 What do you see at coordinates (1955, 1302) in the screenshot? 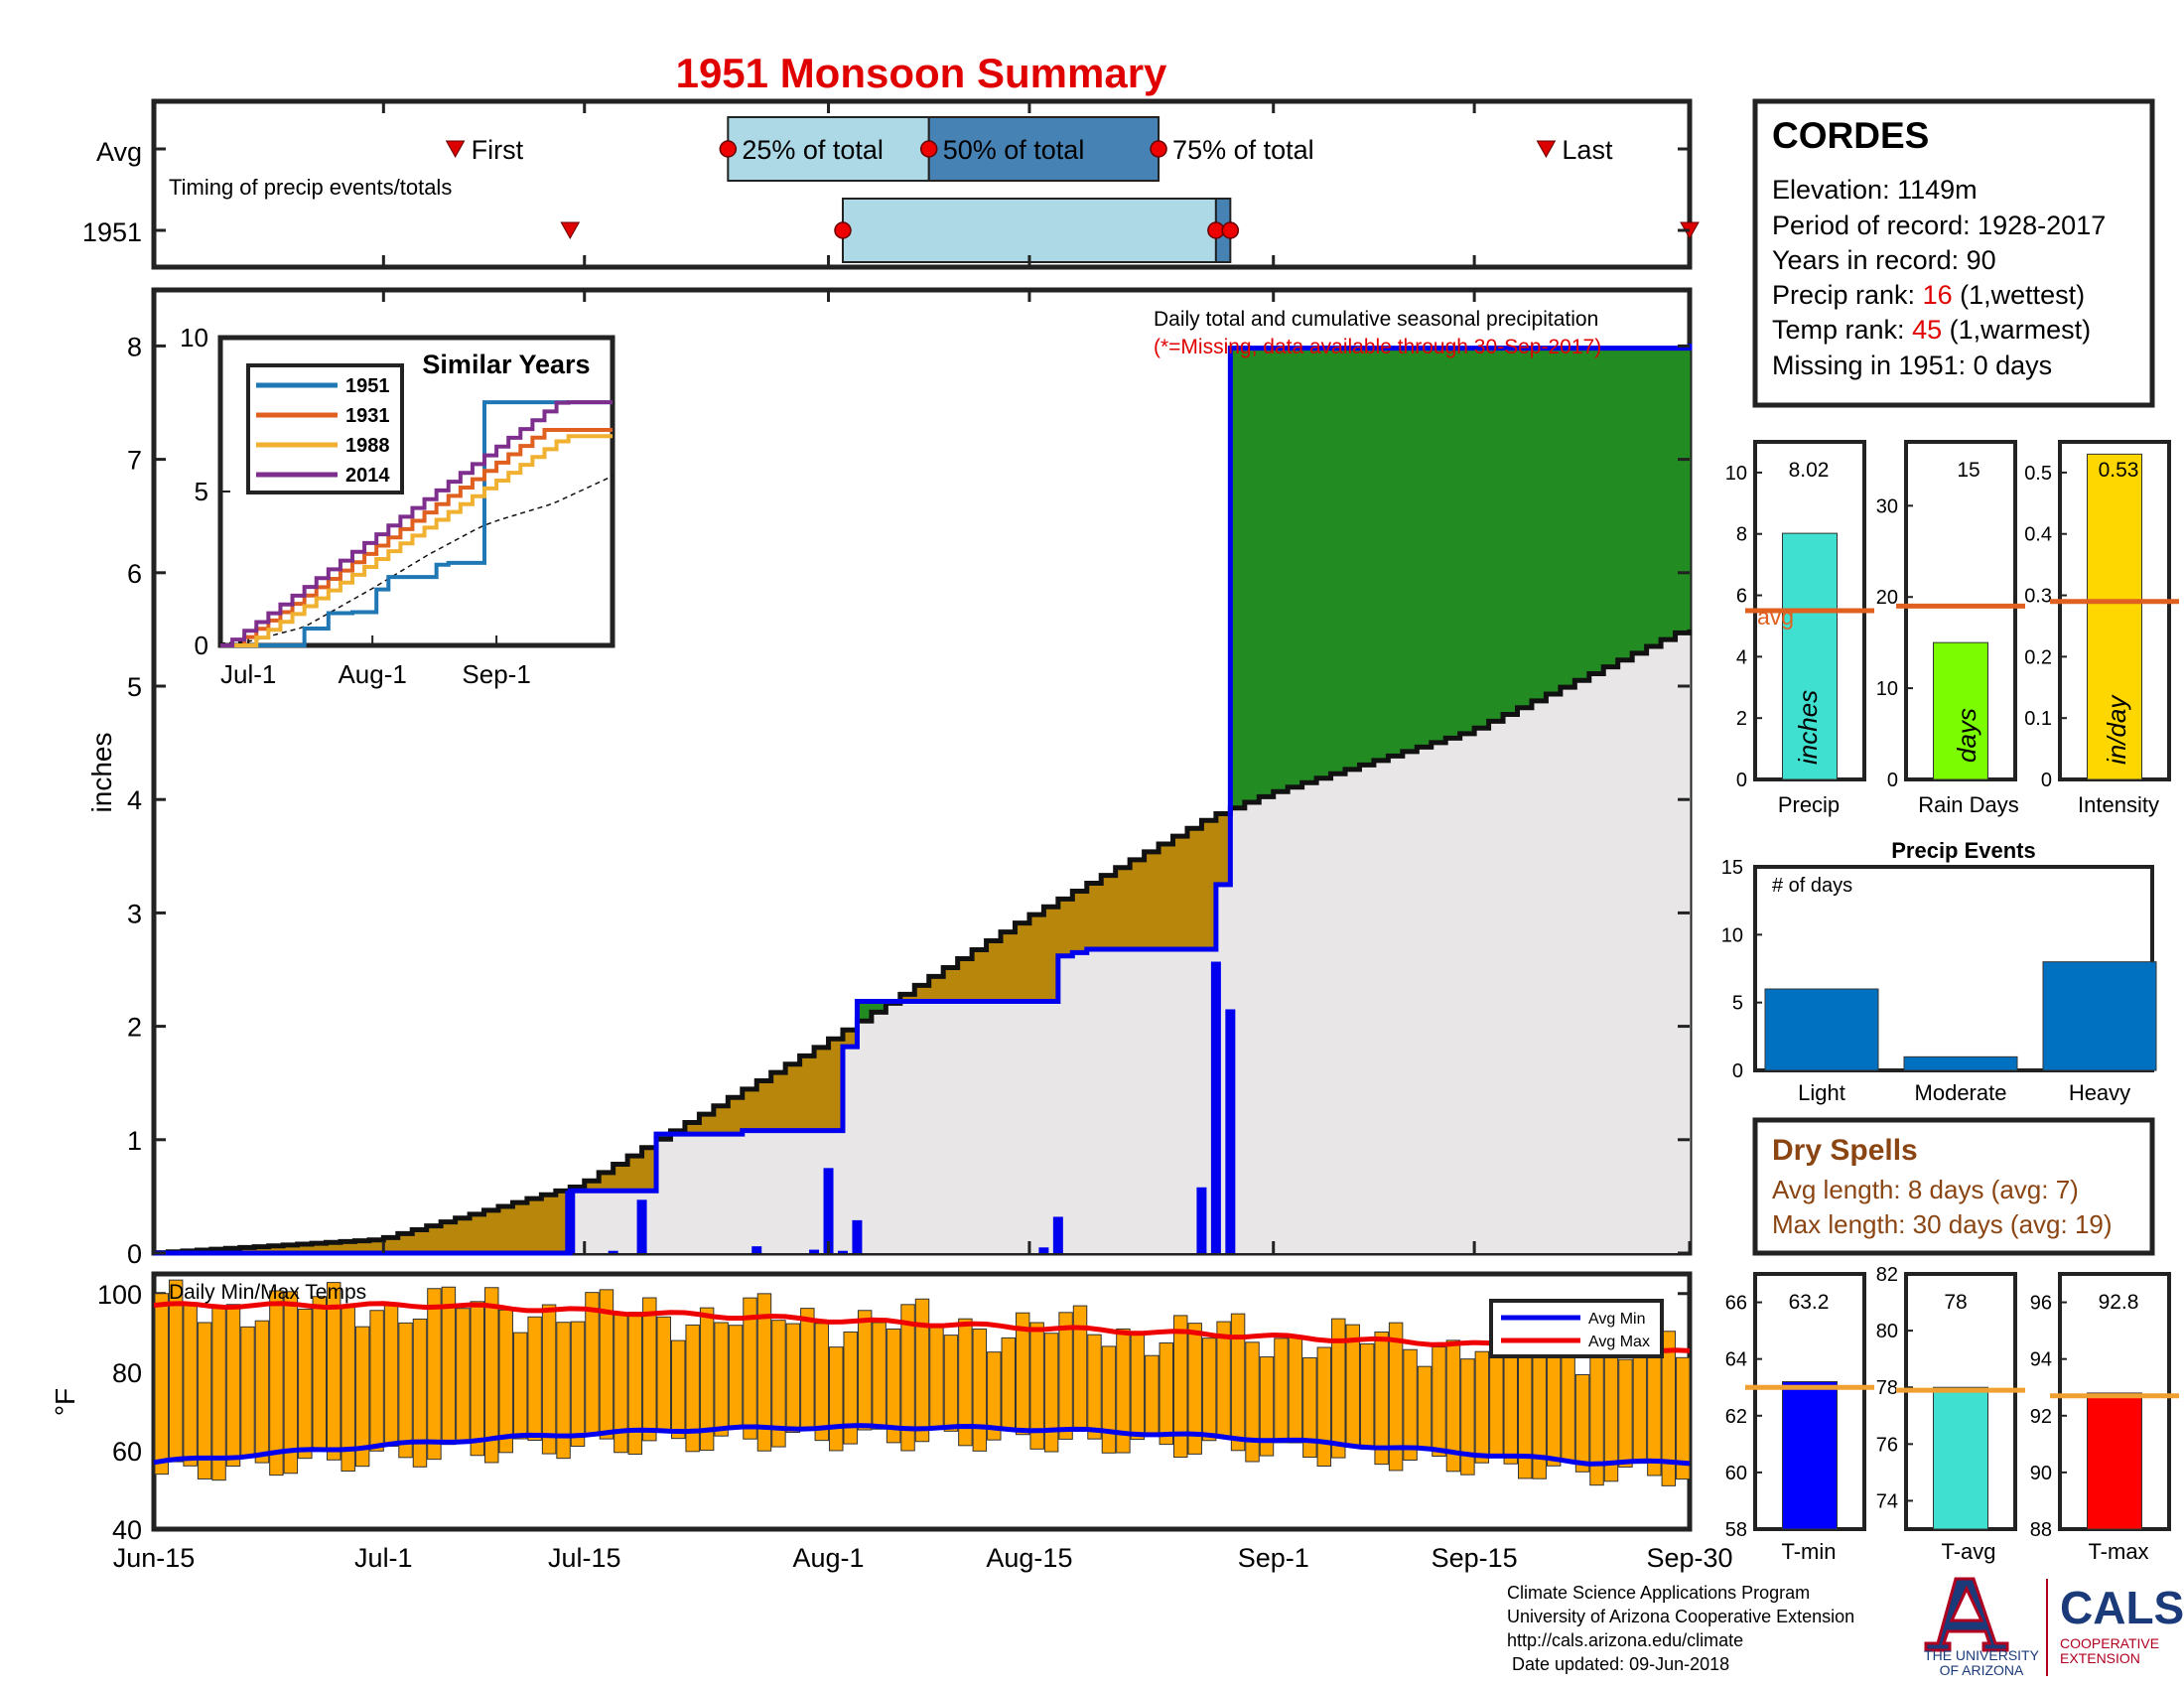
I see `tavg-value: 78` at bounding box center [1955, 1302].